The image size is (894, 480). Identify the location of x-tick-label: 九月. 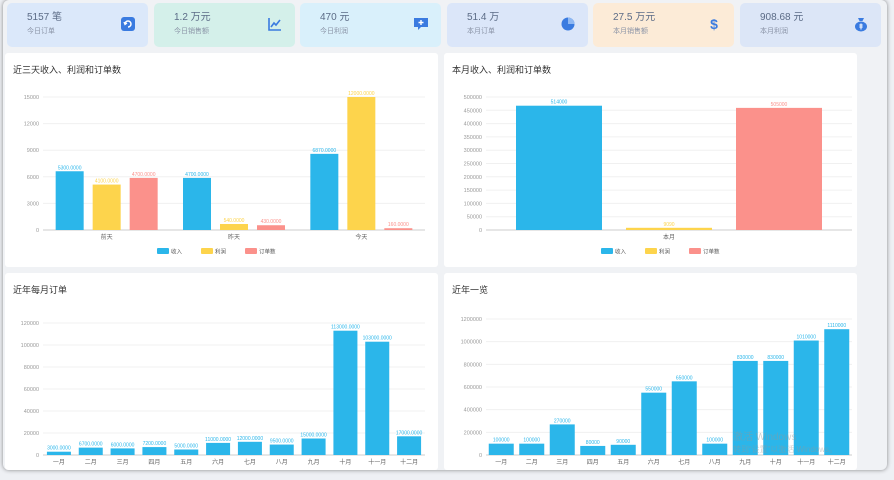
(745, 462).